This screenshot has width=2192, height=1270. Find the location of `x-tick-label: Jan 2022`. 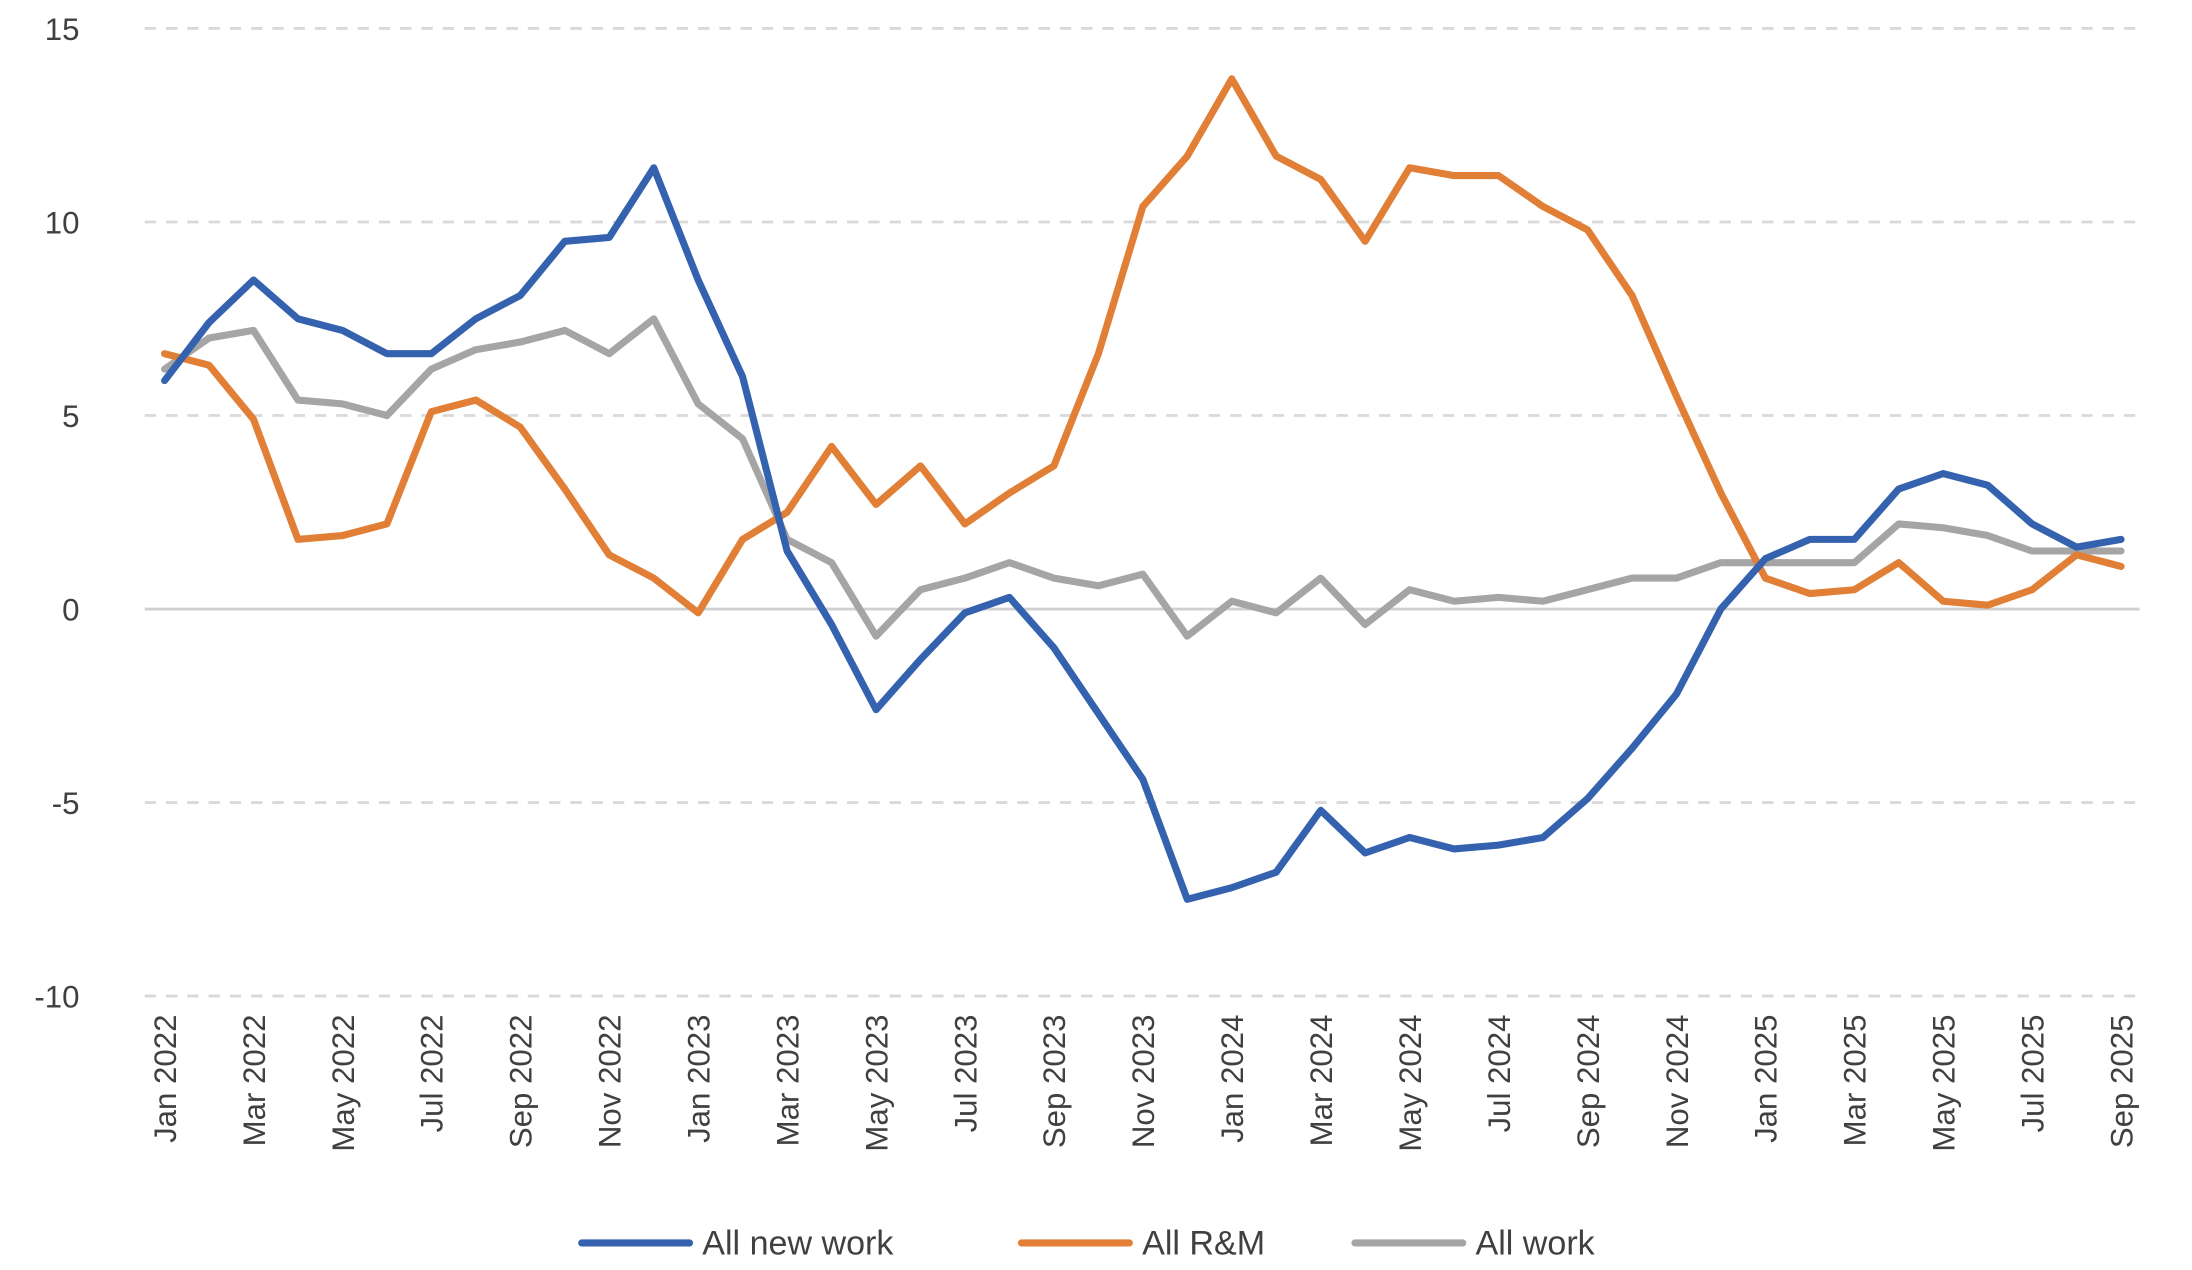

x-tick-label: Jan 2022 is located at coordinates (165, 1079).